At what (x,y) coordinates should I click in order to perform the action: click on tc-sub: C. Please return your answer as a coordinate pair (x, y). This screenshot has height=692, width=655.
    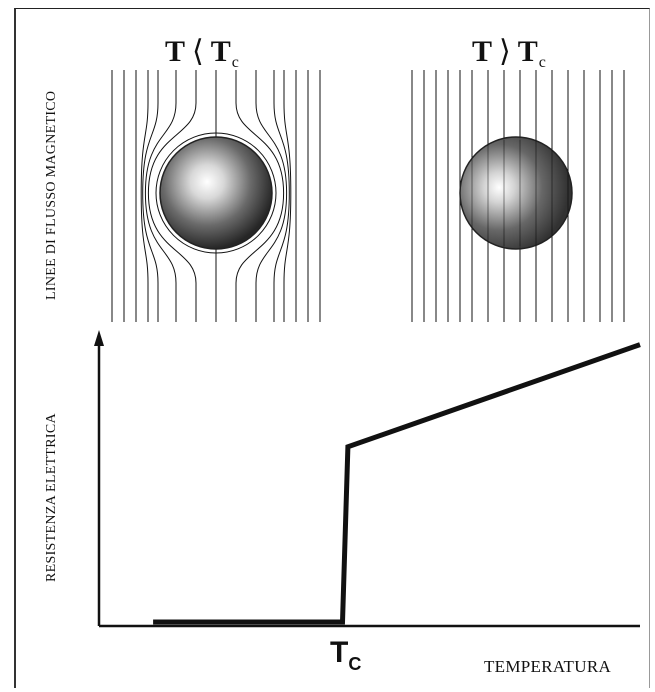
    Looking at the image, I should click on (355, 664).